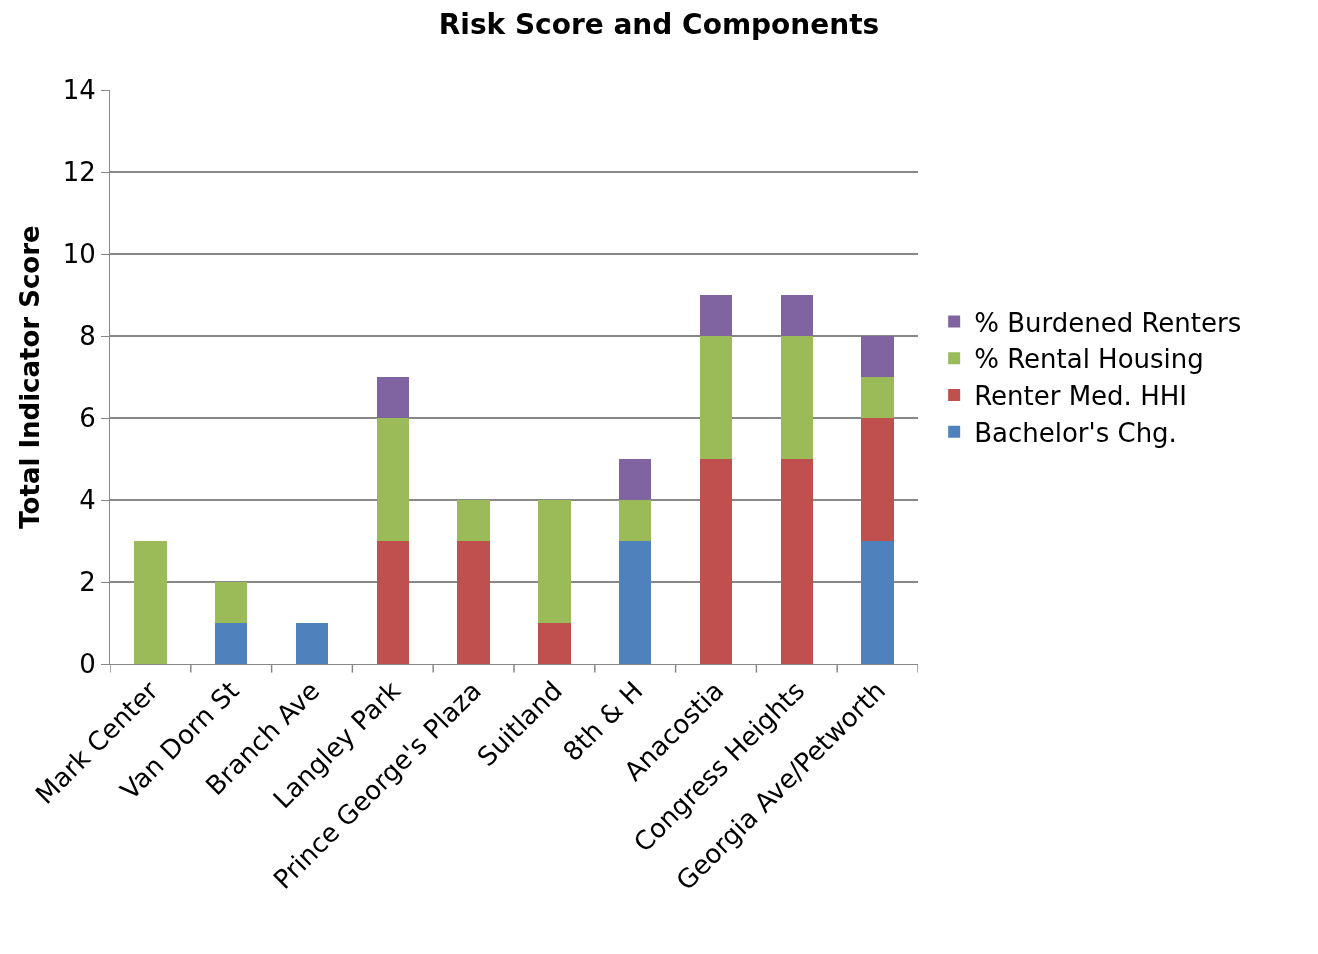 The width and height of the screenshot is (1318, 954). What do you see at coordinates (30, 377) in the screenshot?
I see `y-axis-title: Total Indicator Score` at bounding box center [30, 377].